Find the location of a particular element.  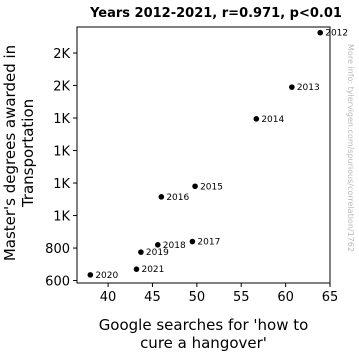

point-year-label: 2012 is located at coordinates (336, 34).